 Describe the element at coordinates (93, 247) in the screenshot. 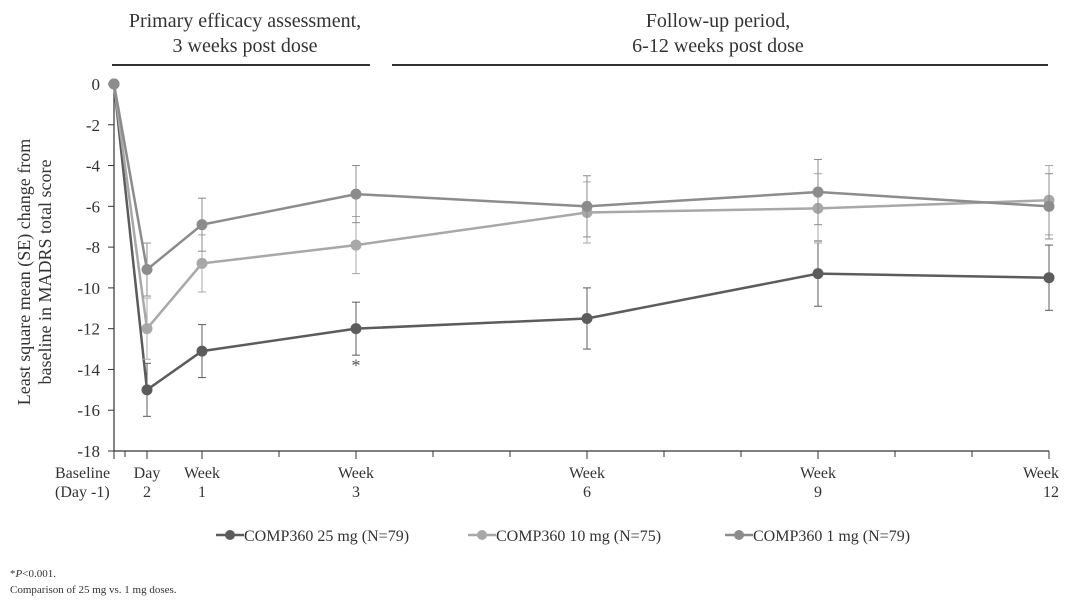

I see `y-tick-label: -8` at that location.